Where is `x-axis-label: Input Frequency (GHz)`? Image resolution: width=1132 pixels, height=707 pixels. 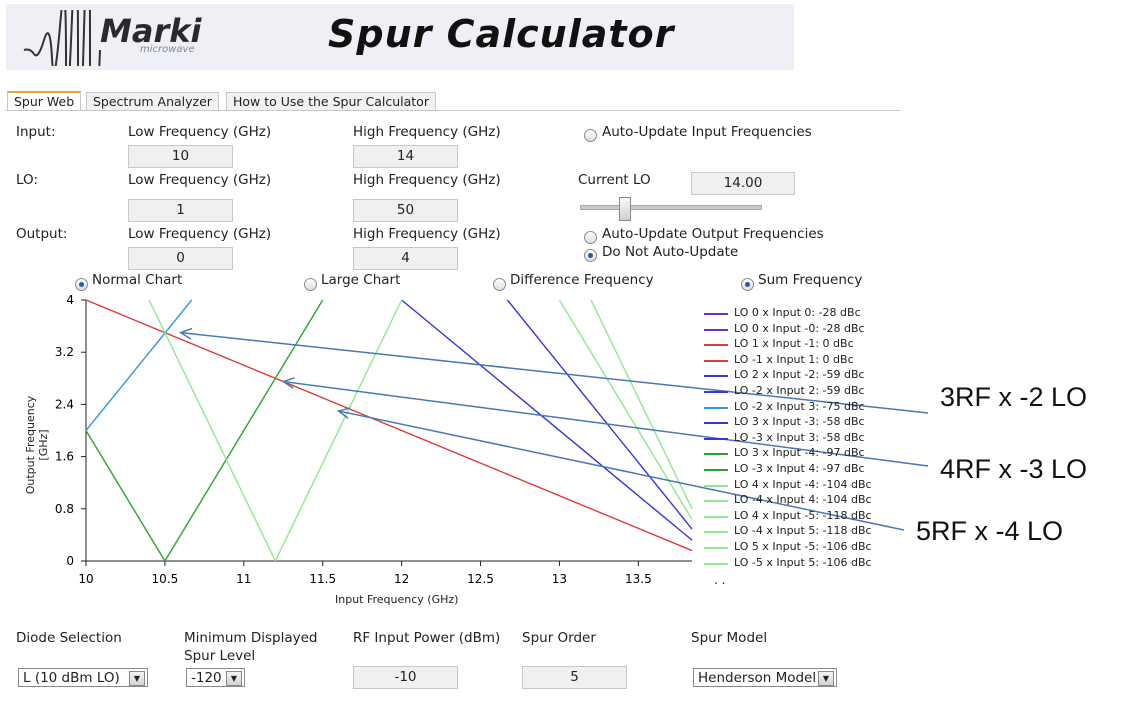
x-axis-label: Input Frequency (GHz) is located at coordinates (397, 599).